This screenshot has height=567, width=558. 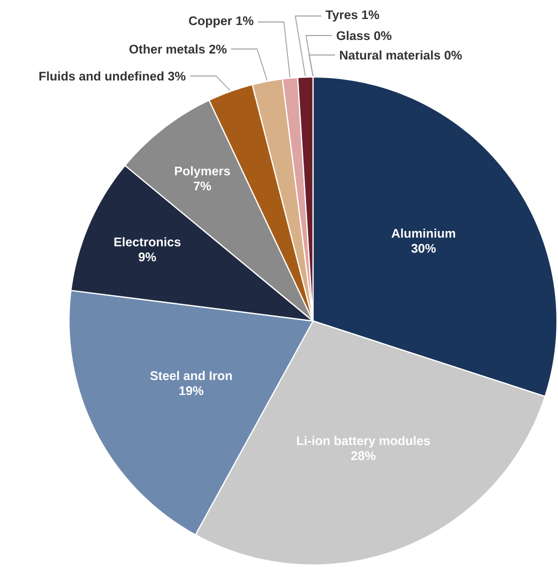 What do you see at coordinates (147, 241) in the screenshot?
I see `slice-label: Electronics` at bounding box center [147, 241].